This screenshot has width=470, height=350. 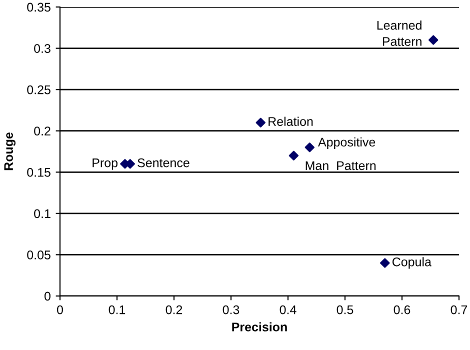 What do you see at coordinates (288, 309) in the screenshot?
I see `x-tick-label: 0.4` at bounding box center [288, 309].